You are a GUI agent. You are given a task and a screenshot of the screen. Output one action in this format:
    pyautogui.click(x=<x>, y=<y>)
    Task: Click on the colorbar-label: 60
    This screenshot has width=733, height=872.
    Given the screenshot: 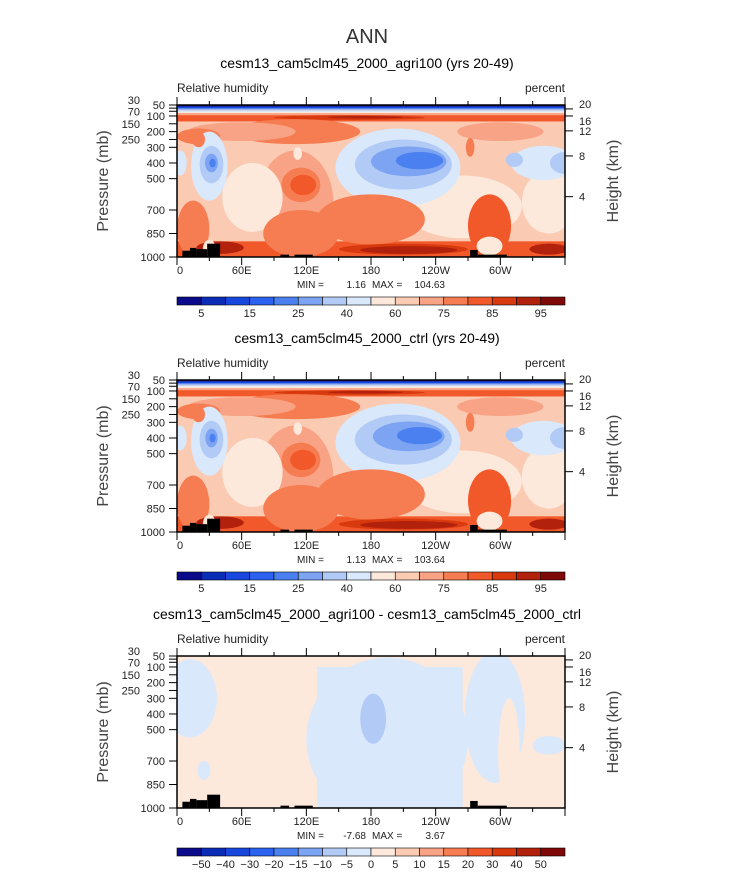 What is the action you would take?
    pyautogui.click(x=395, y=314)
    